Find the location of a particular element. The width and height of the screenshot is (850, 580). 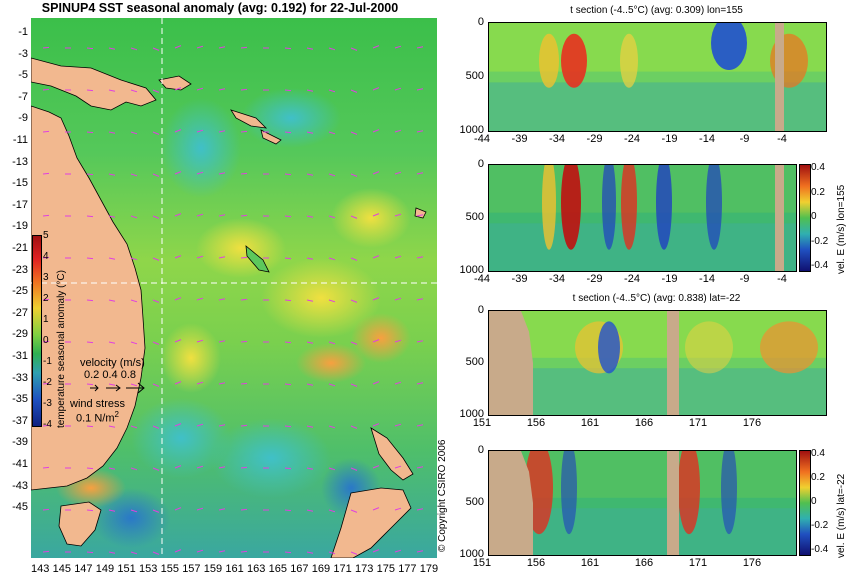

map-lon-label: 159 is located at coordinates (213, 569).